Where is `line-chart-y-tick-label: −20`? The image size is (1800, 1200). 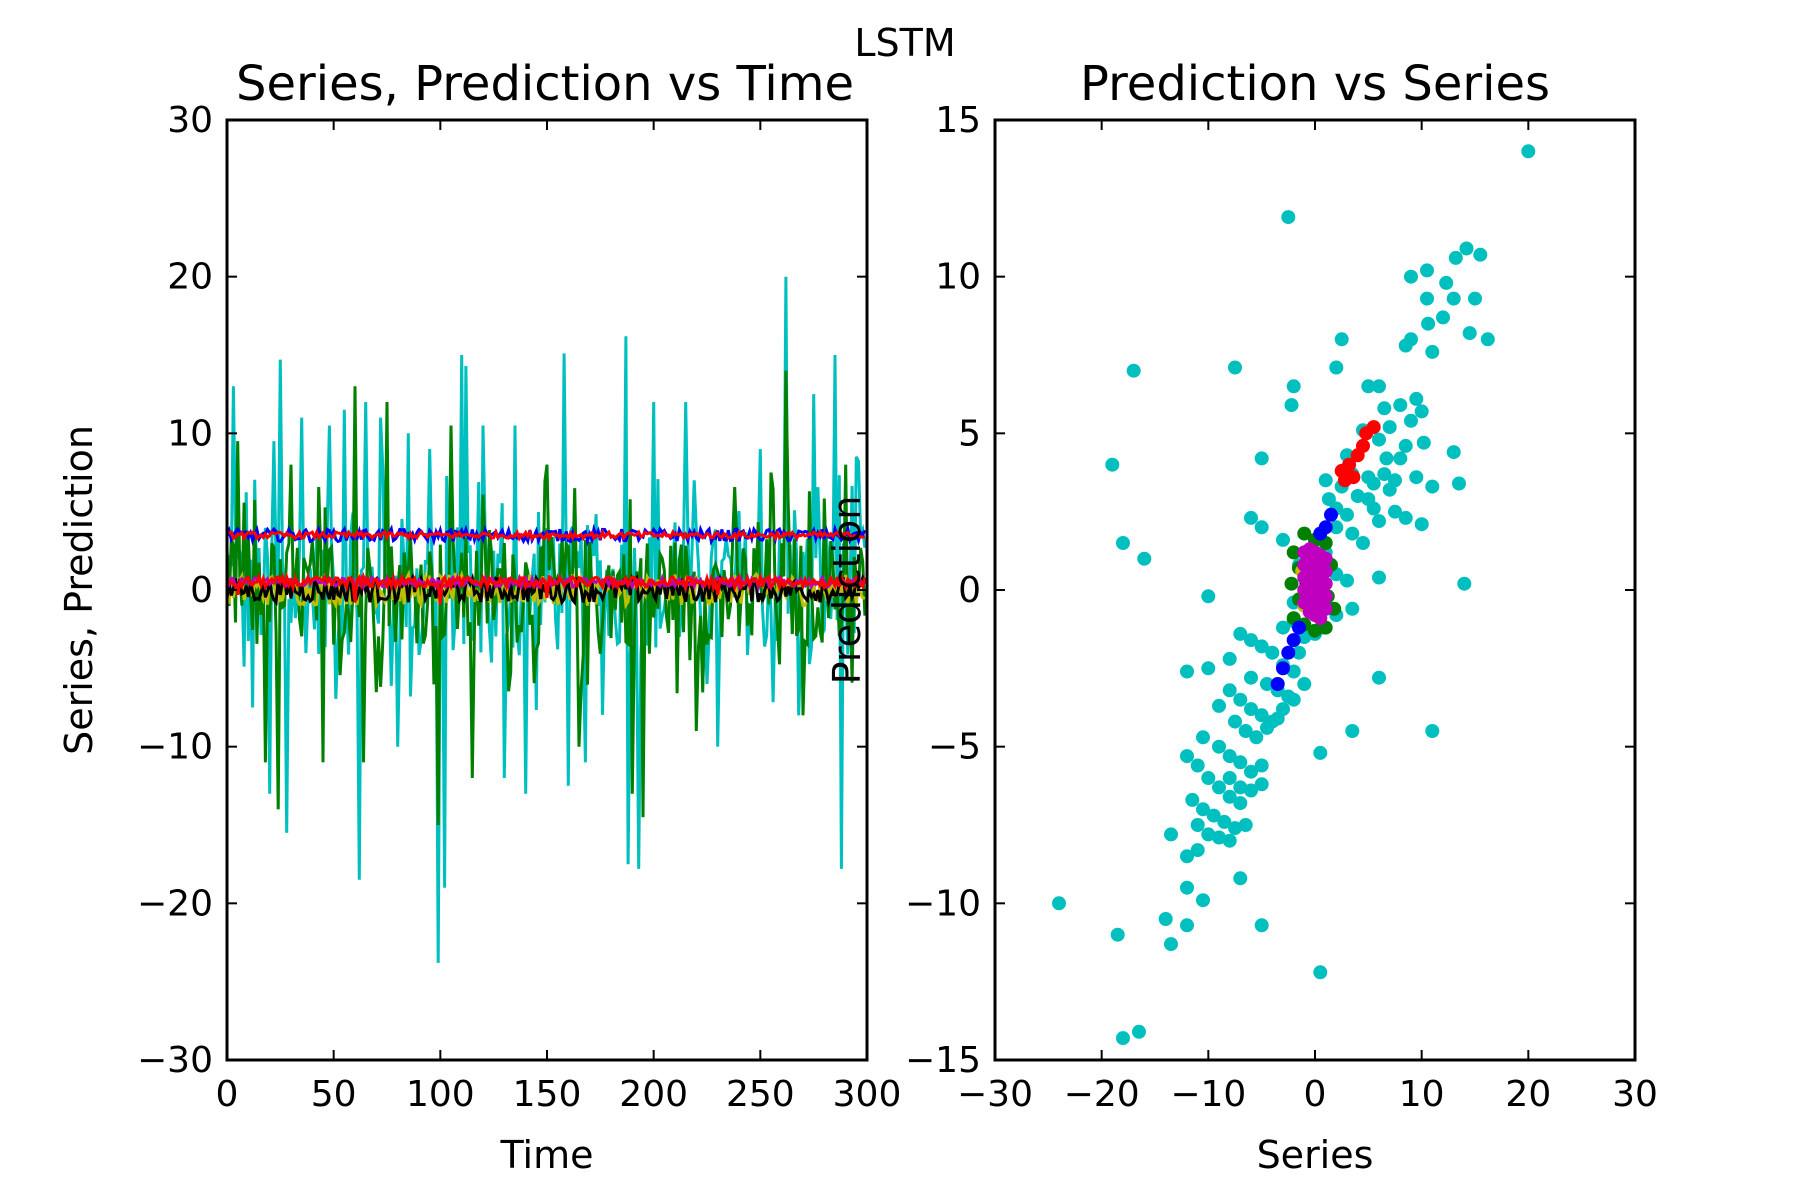
line-chart-y-tick-label: −20 is located at coordinates (175, 903).